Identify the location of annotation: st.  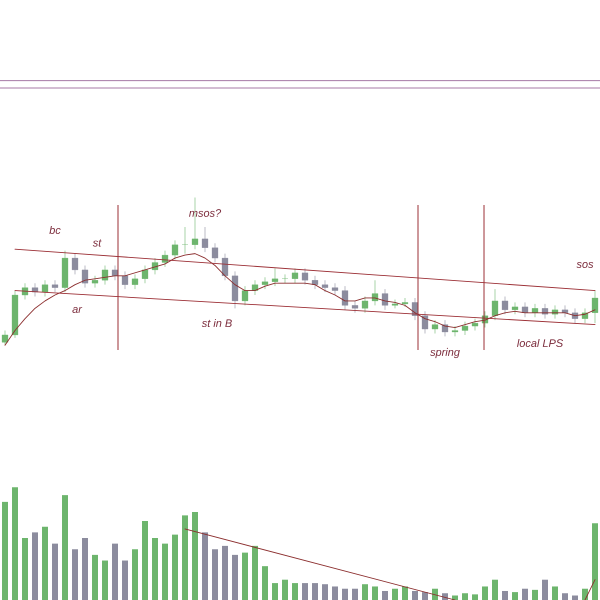
(97, 243).